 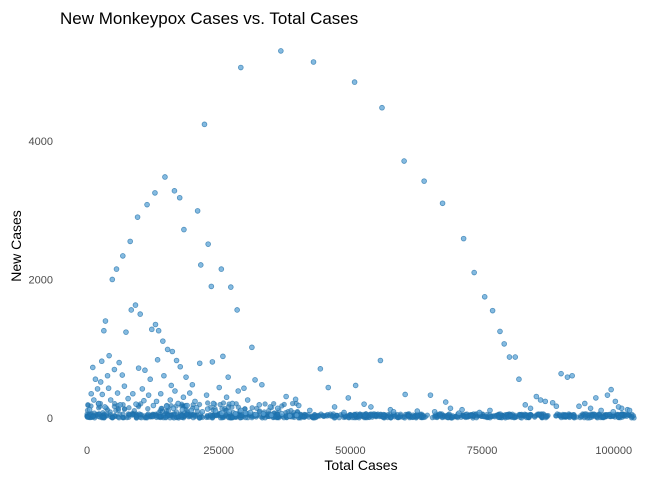 I want to click on x-tick-label: 0, so click(x=87, y=451).